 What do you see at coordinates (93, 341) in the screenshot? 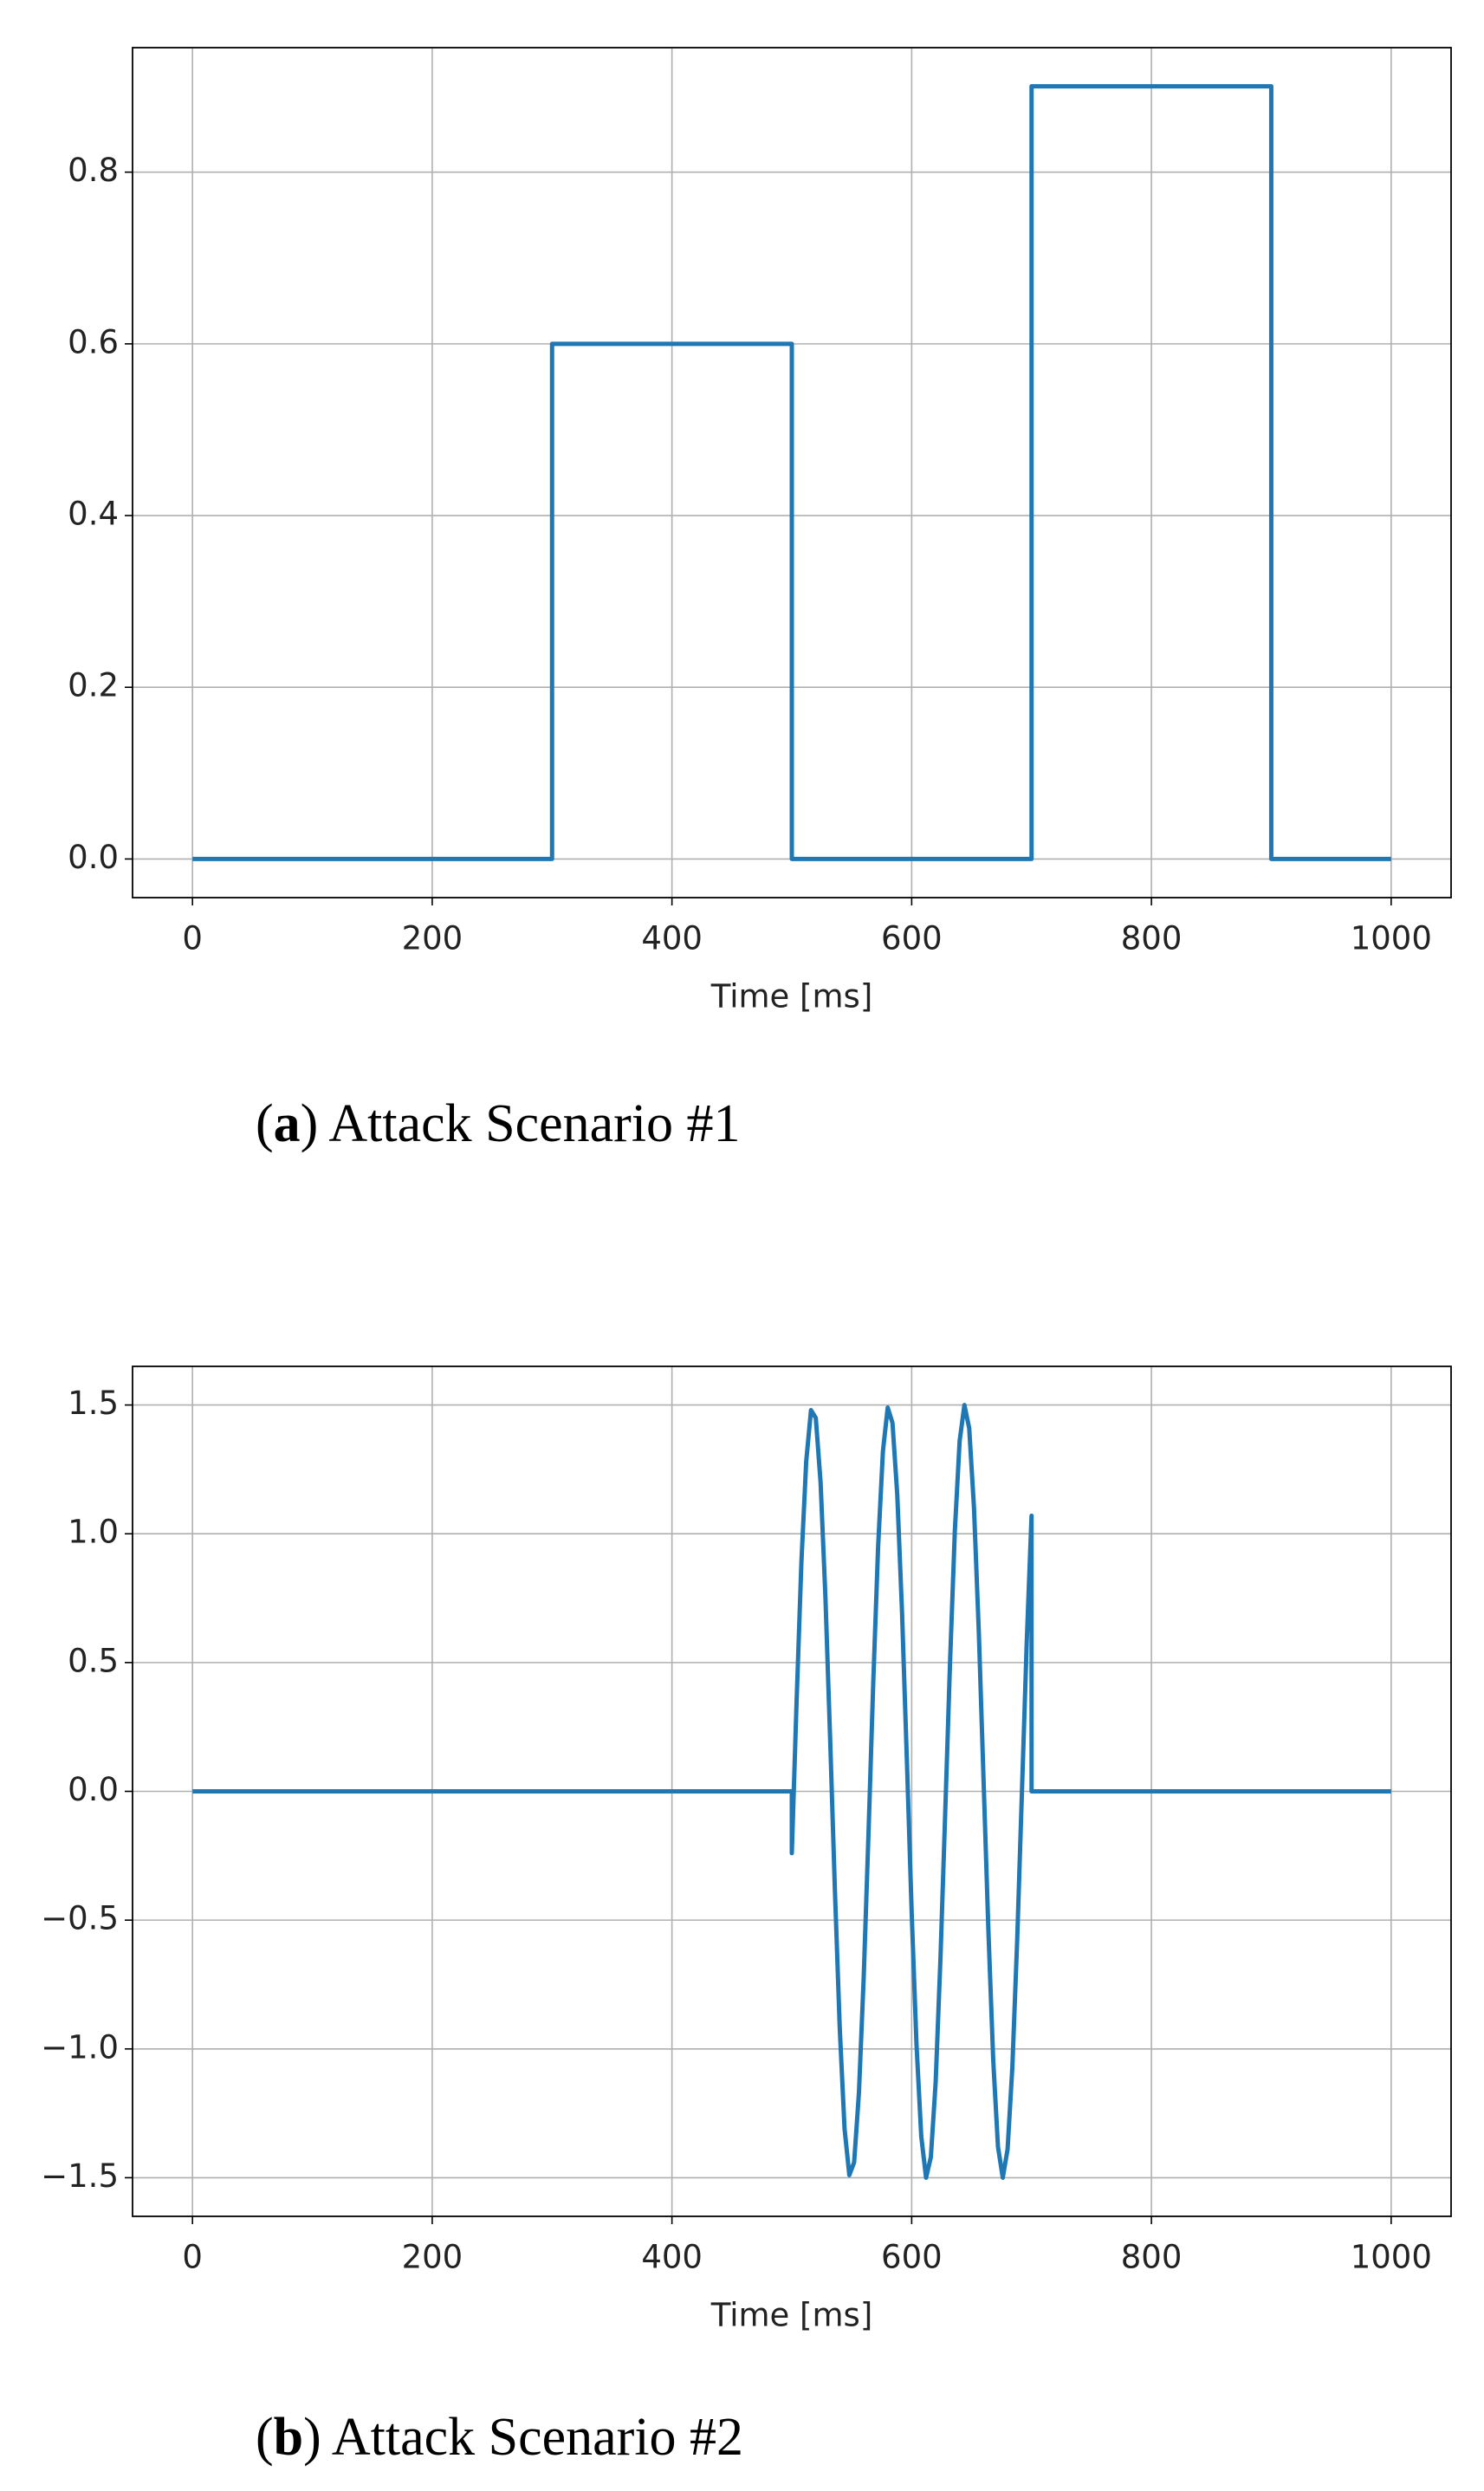
I see `y-tick-label: 0.6` at bounding box center [93, 341].